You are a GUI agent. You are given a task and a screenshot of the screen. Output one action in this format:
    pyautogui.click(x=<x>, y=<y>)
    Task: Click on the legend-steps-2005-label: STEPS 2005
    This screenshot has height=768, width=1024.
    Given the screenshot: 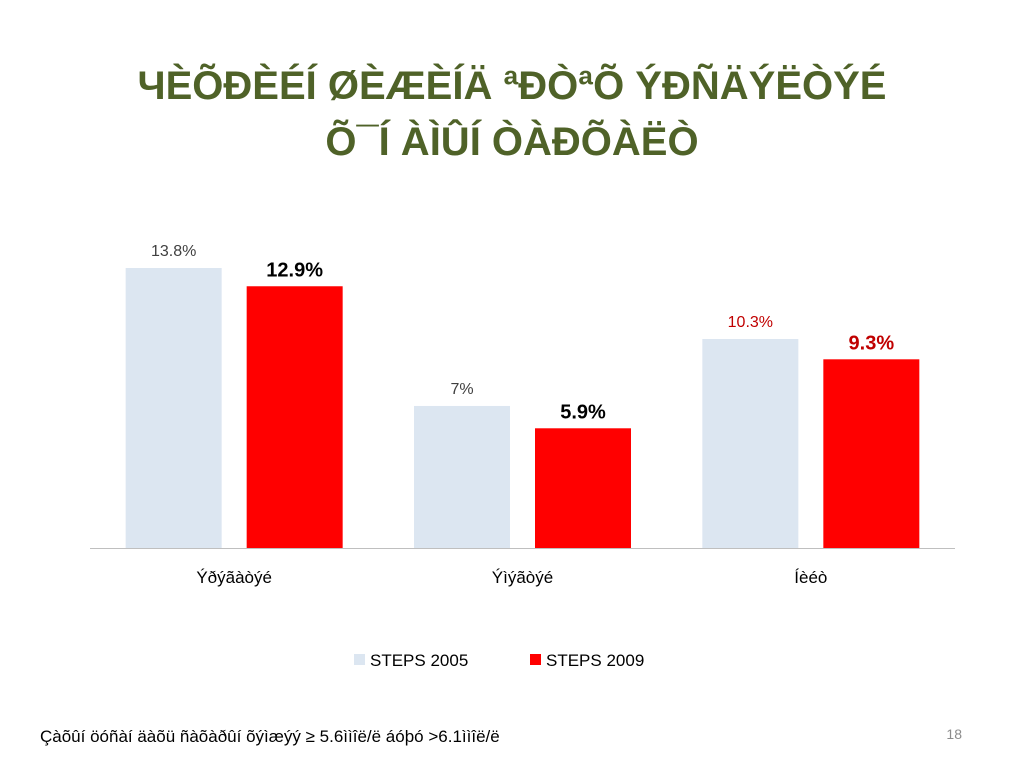 What is the action you would take?
    pyautogui.click(x=419, y=660)
    